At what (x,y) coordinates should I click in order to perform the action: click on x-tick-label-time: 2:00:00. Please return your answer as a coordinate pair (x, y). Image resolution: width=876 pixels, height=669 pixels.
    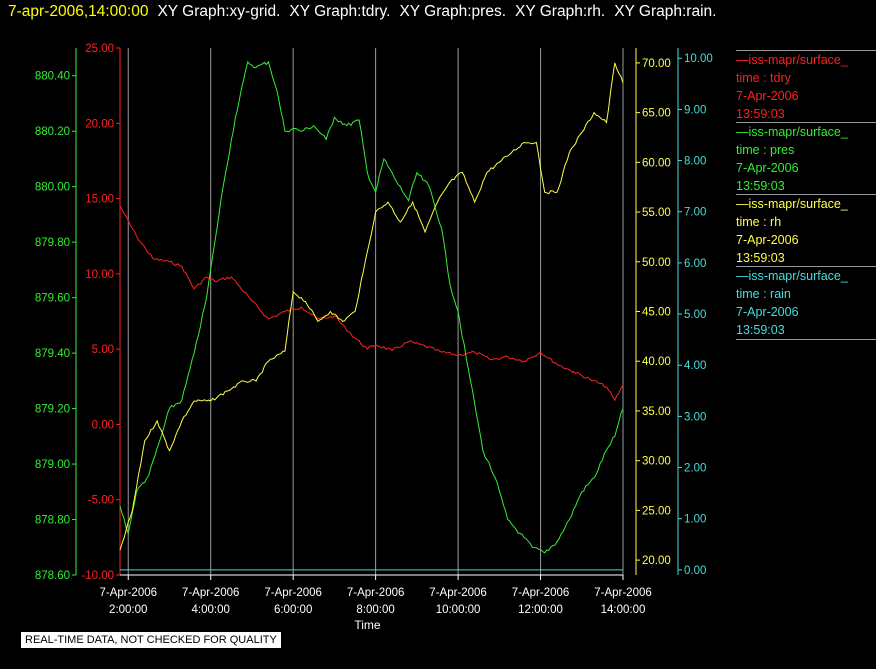
    Looking at the image, I should click on (128, 610).